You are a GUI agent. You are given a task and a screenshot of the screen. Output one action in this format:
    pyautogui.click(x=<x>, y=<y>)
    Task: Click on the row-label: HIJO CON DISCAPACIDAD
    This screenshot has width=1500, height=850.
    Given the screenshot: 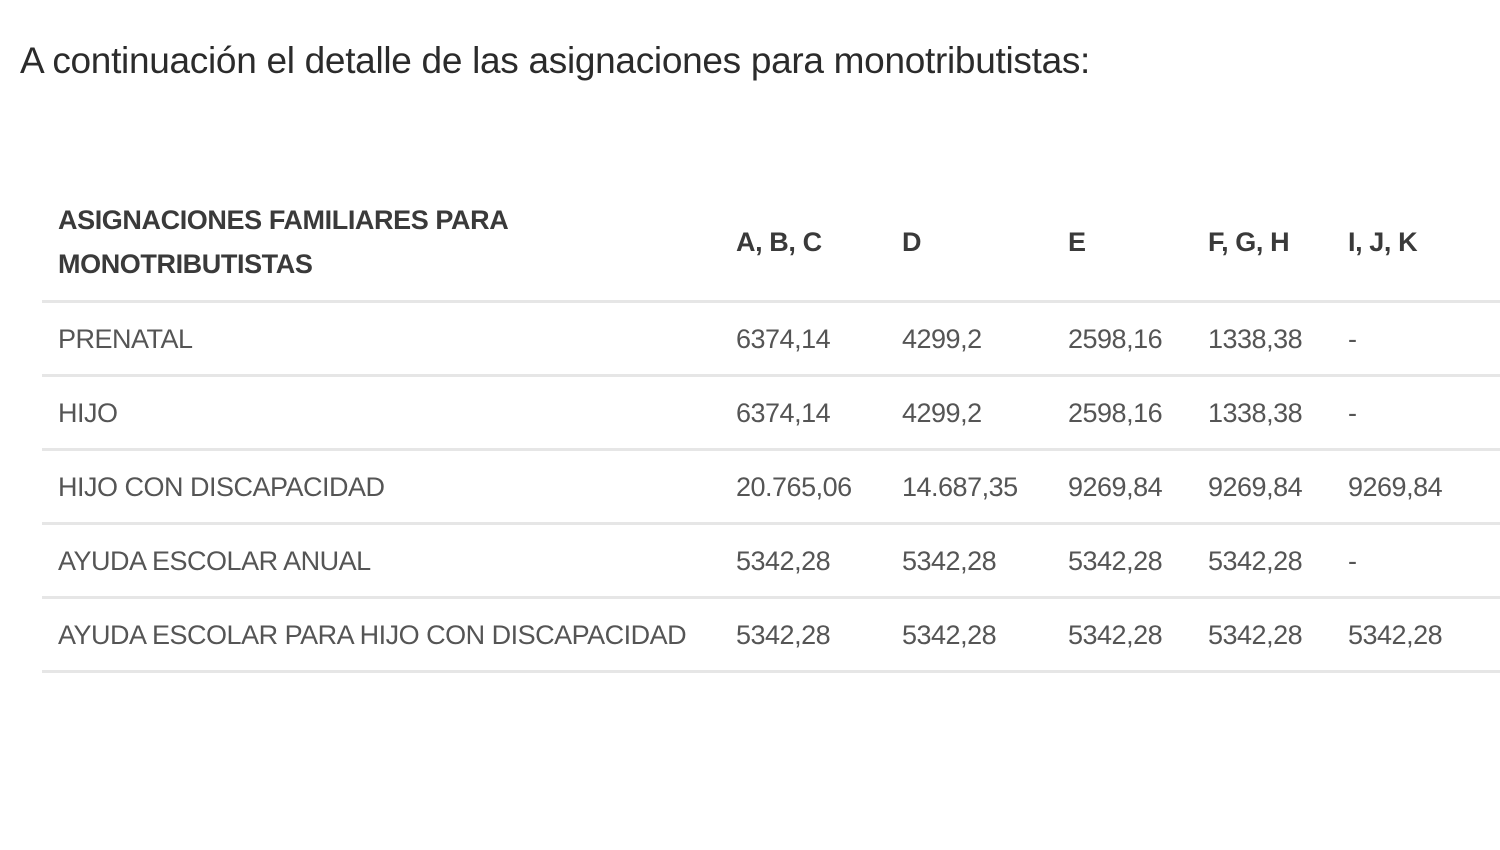 What is the action you would take?
    pyautogui.click(x=389, y=487)
    